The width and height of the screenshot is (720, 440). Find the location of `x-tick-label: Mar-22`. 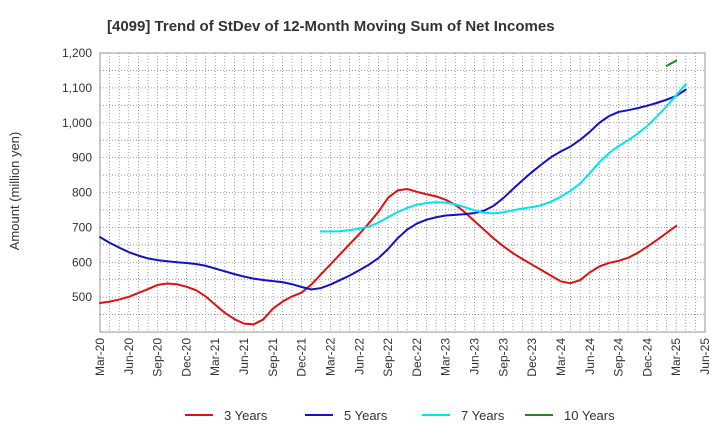

x-tick-label: Mar-22 is located at coordinates (330, 357).